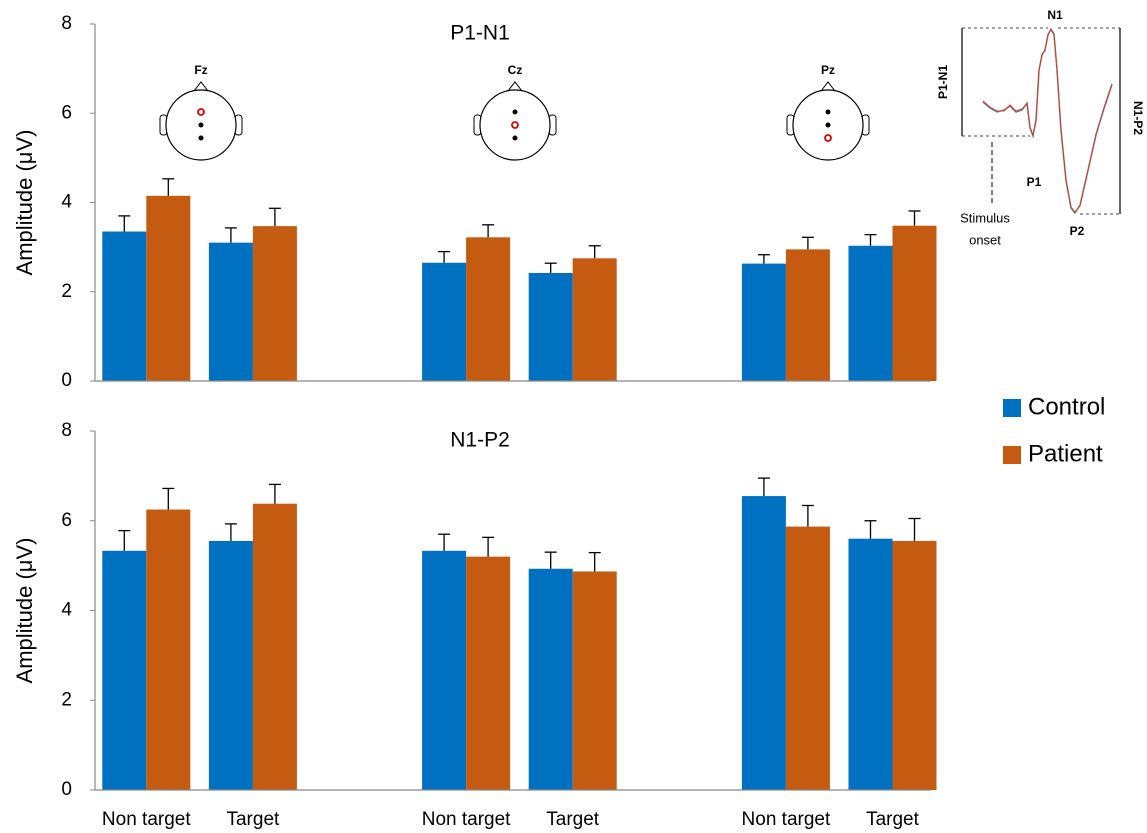 The width and height of the screenshot is (1147, 833). Describe the element at coordinates (943, 82) in the screenshot. I see `measure-label: P1-N1` at that location.